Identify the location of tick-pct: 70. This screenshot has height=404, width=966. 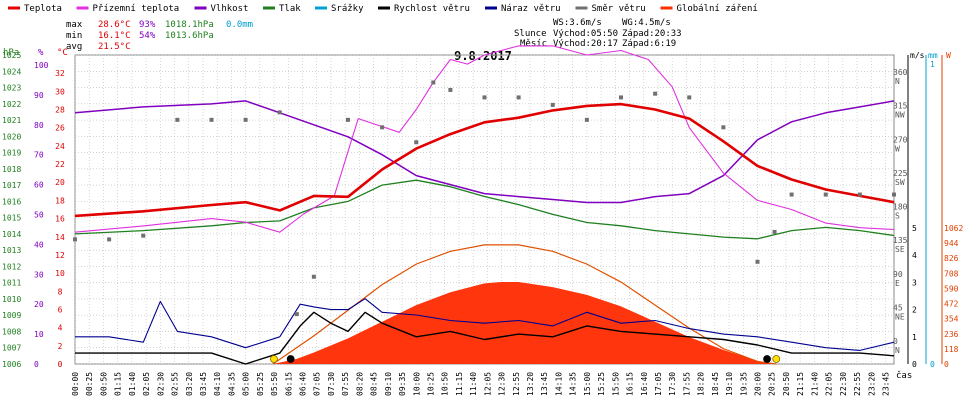
(39, 155).